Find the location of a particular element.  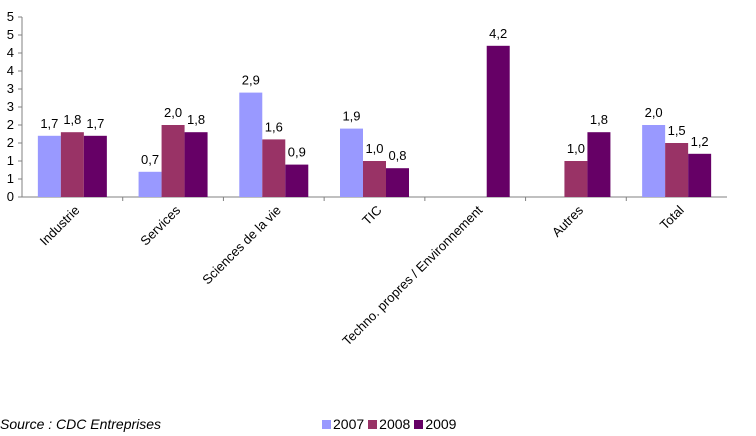

legend-label-2009: 2009 is located at coordinates (441, 424).